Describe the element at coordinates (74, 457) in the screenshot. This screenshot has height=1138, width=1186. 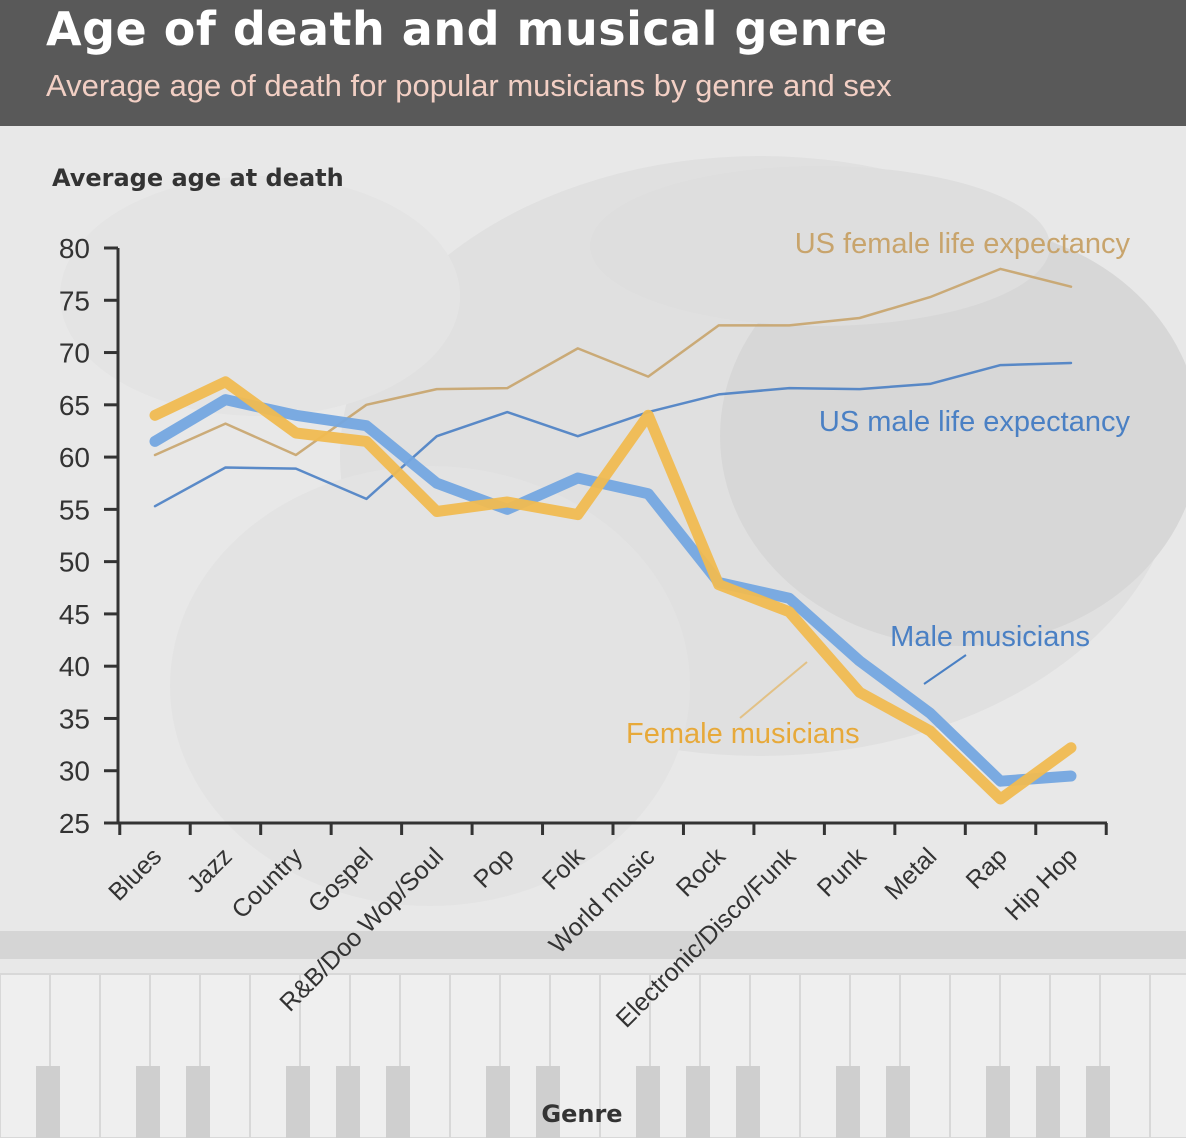
I see `y-tick-label: 60` at that location.